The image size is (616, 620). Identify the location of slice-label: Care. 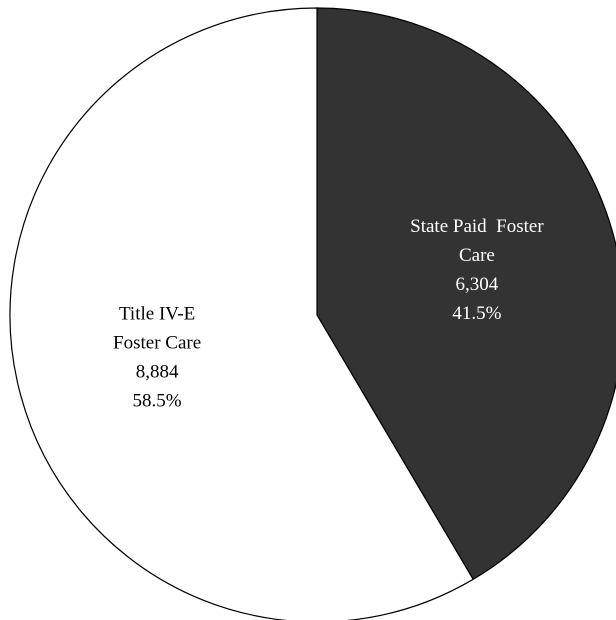
(477, 255).